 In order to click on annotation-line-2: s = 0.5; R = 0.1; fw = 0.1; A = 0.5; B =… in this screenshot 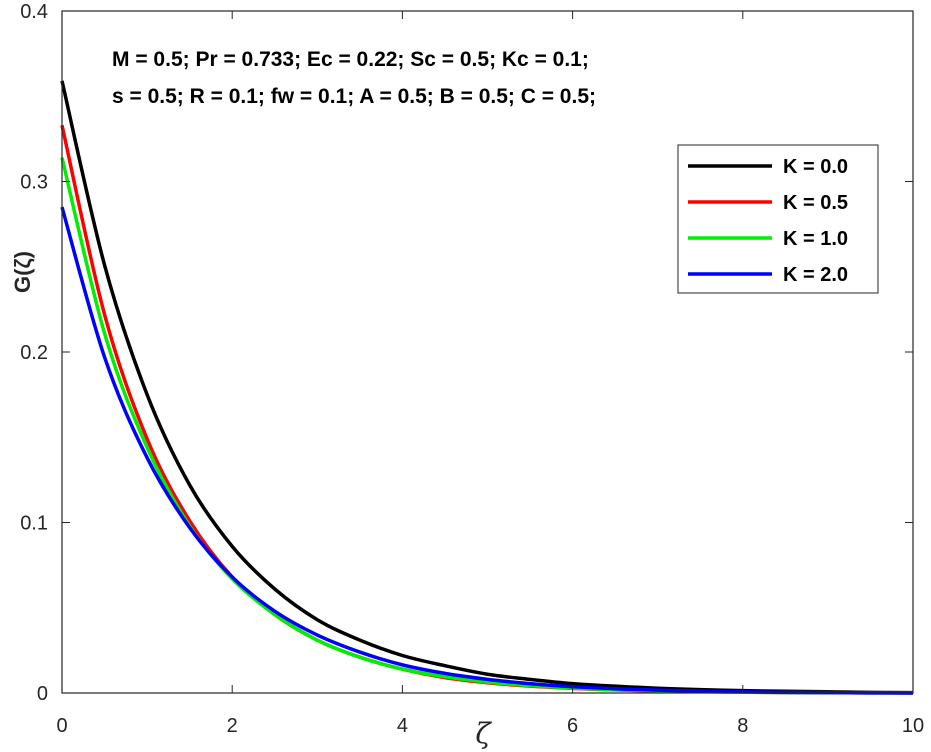, I will do `click(354, 96)`.